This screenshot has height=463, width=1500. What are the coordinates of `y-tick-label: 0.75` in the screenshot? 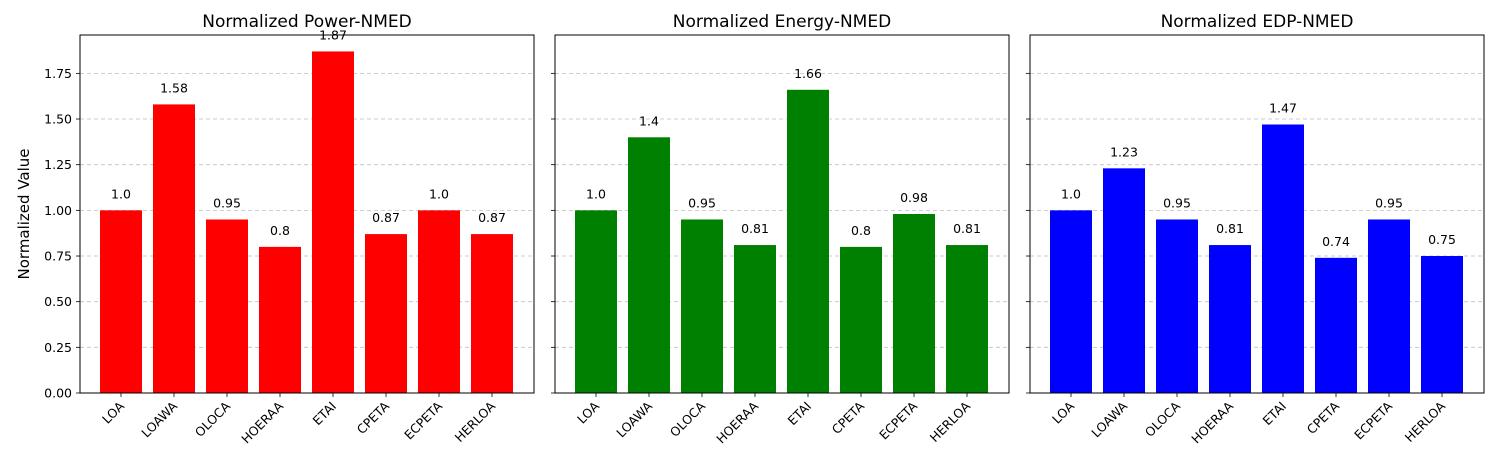 It's located at (58, 256).